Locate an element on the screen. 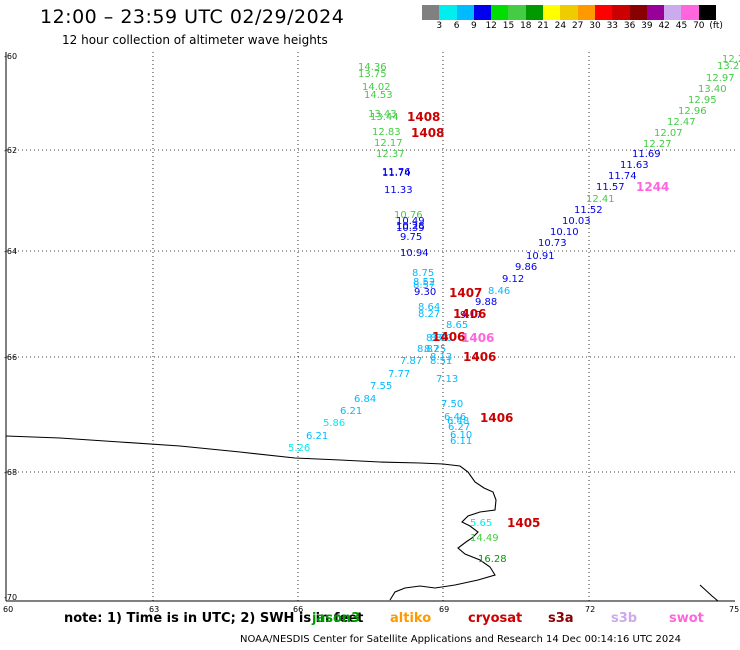 The height and width of the screenshot is (650, 740). colorbar-tick-labels: 3 6 9 12 15 18 21 24 27 30 33 36 39 42 45 70 (ft) is located at coordinates (581, 27).